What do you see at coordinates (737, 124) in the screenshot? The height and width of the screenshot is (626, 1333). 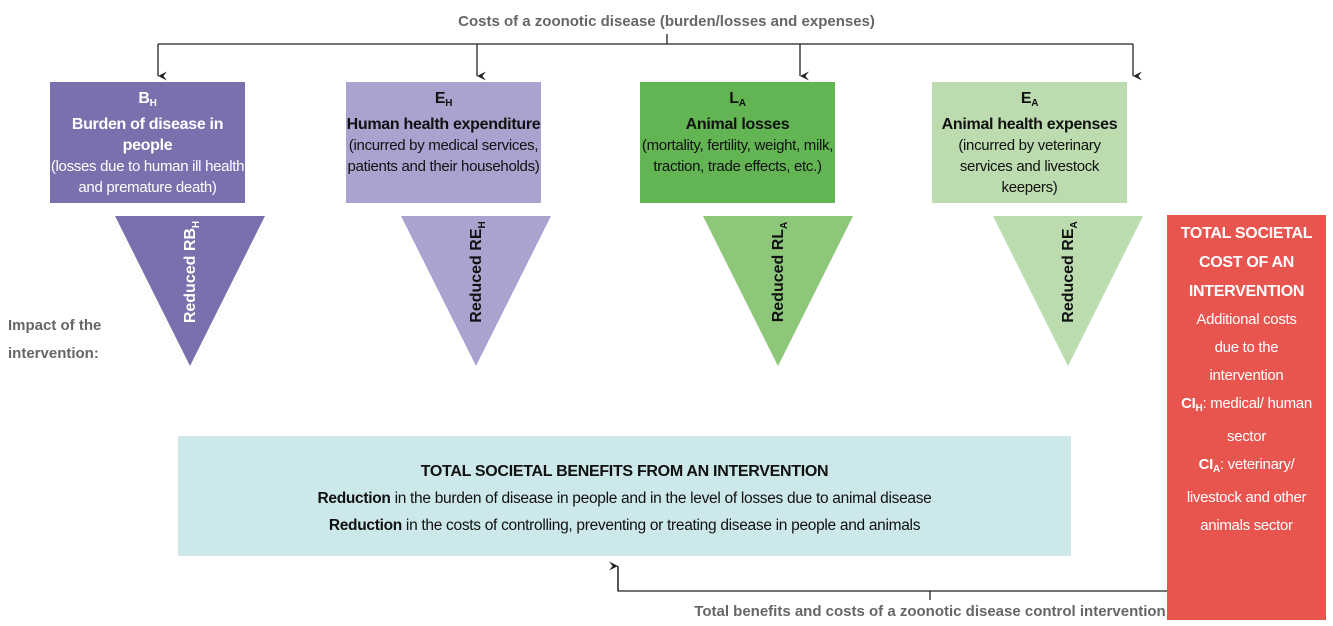 I see `box-title: Animal losses` at bounding box center [737, 124].